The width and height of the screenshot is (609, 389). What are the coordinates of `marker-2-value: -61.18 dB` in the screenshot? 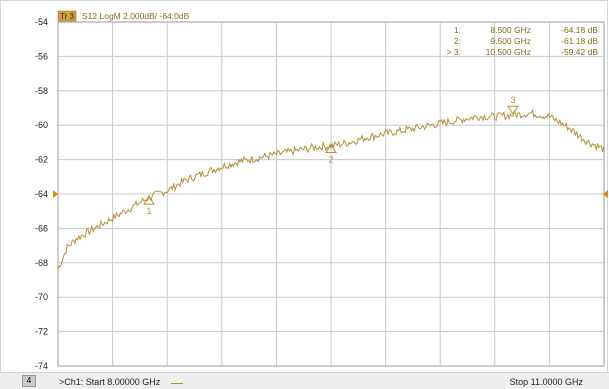 It's located at (579, 41).